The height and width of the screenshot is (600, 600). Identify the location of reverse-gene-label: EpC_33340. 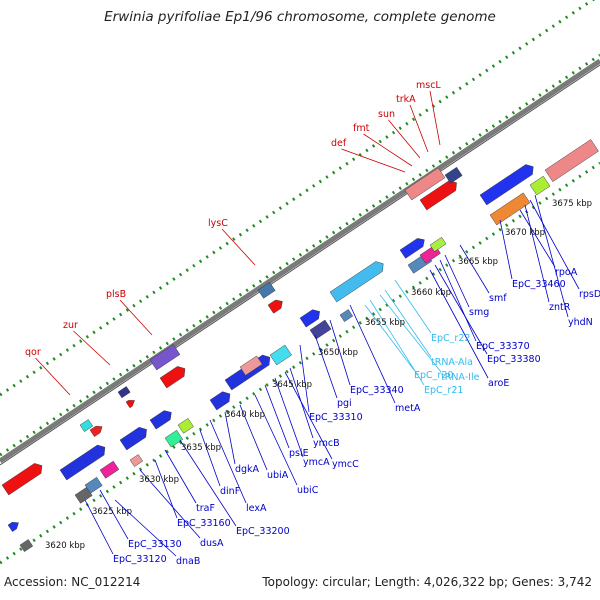
(377, 390).